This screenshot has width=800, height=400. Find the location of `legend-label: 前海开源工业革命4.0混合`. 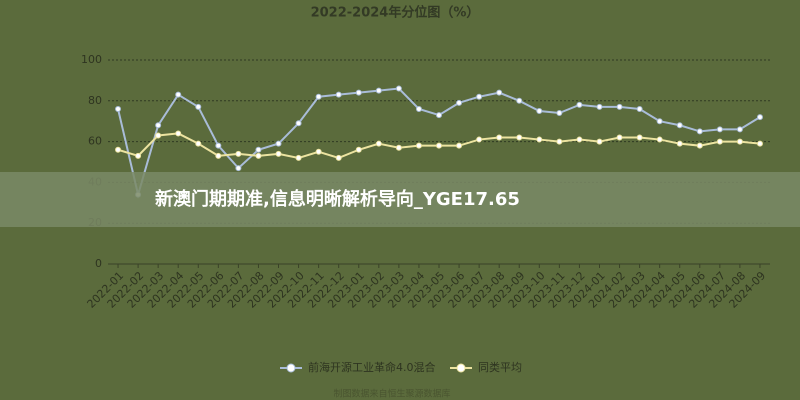

legend-label: 前海开源工业革命4.0混合 is located at coordinates (372, 367).